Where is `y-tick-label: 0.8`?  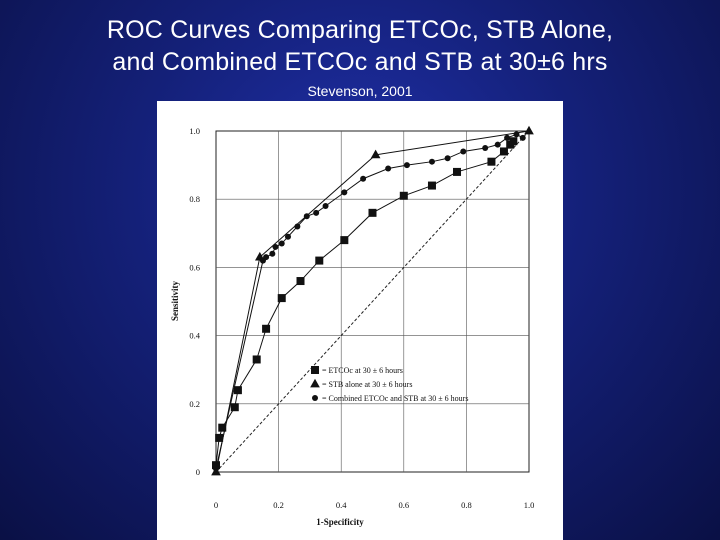
y-tick-label: 0.8 is located at coordinates (194, 199).